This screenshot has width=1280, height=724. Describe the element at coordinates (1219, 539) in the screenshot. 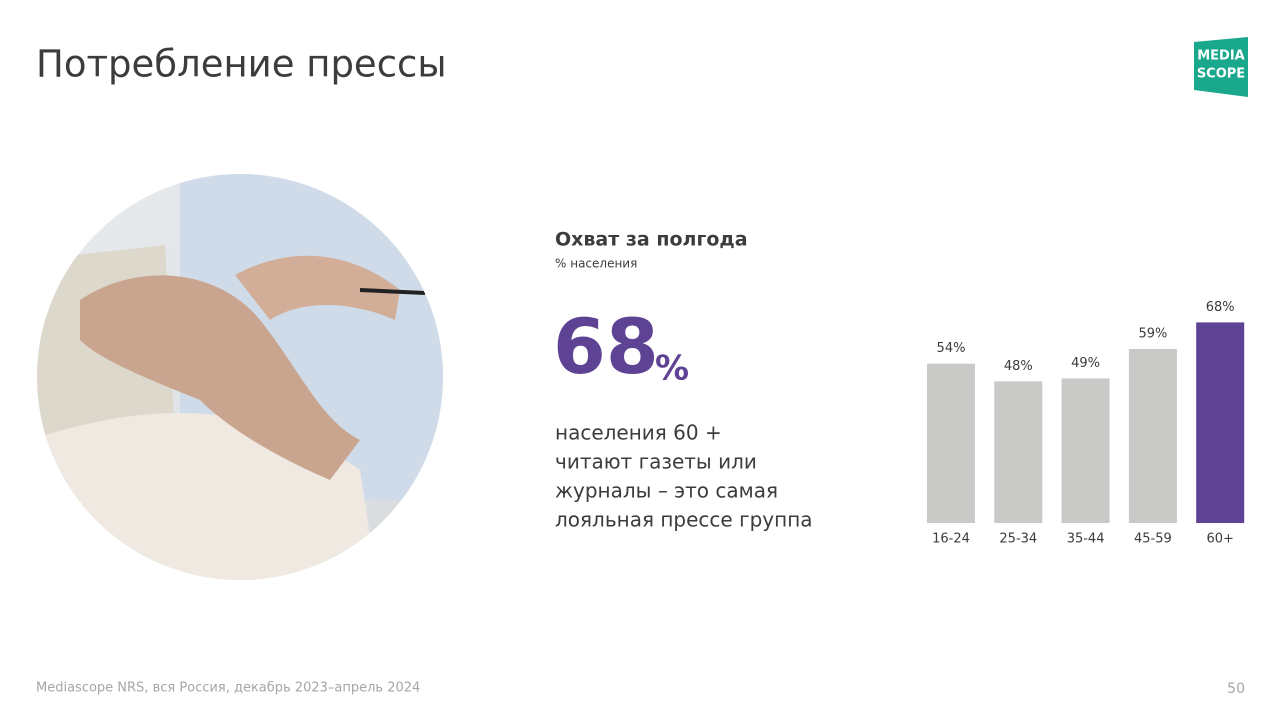

I see `x-tick-label: 60+` at that location.